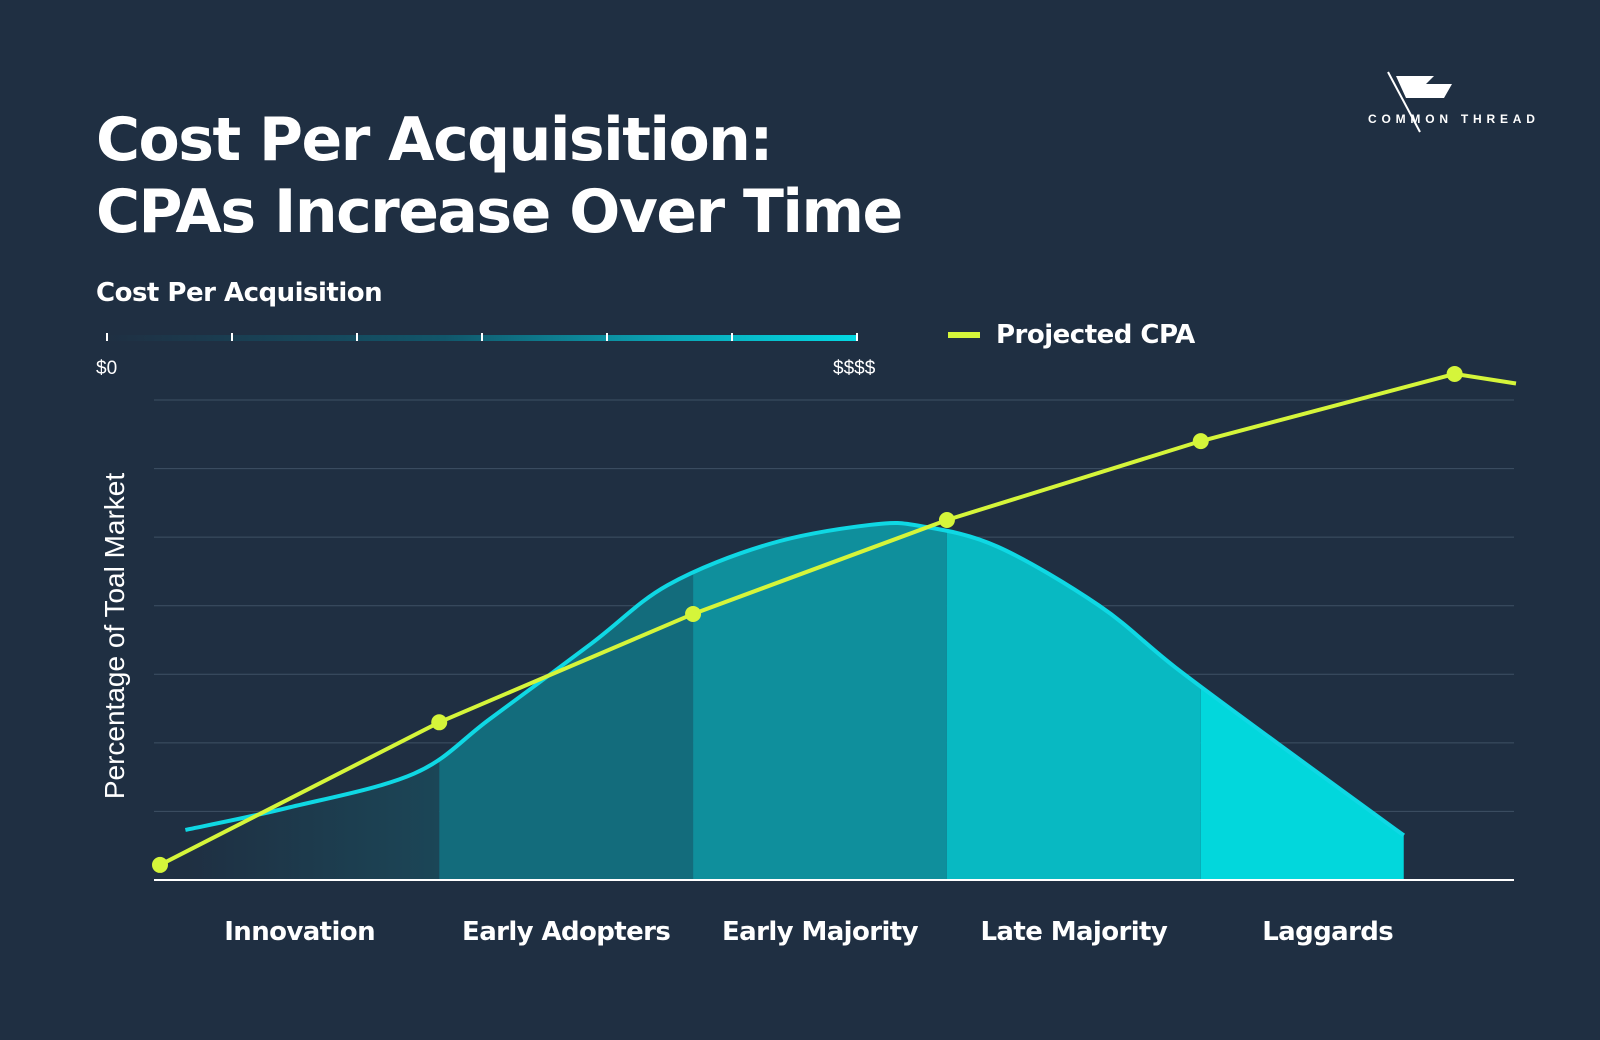 The image size is (1600, 1040). I want to click on legend: Projected CPA, so click(1071, 335).